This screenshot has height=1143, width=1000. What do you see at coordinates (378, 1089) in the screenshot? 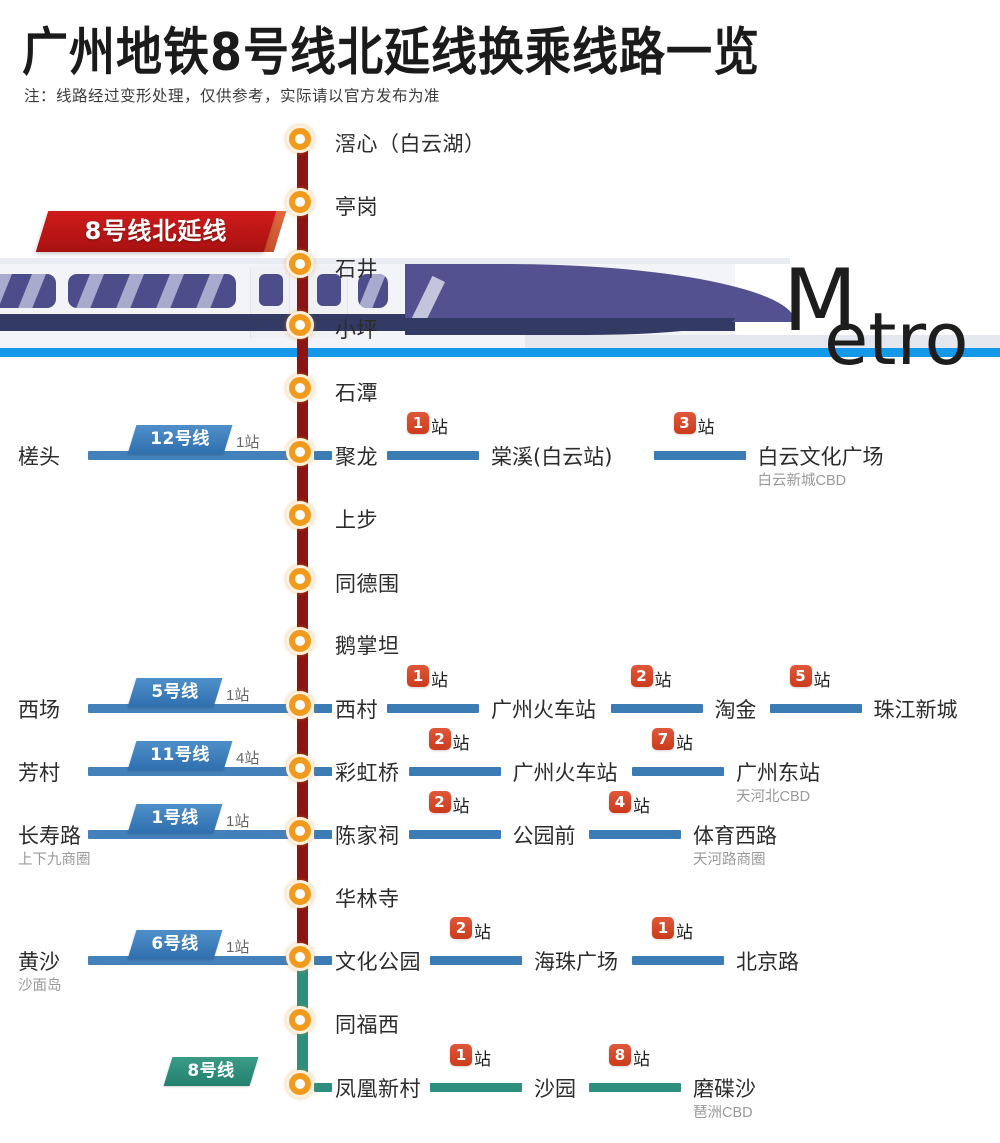
I see `station-label: 凤凰新村` at bounding box center [378, 1089].